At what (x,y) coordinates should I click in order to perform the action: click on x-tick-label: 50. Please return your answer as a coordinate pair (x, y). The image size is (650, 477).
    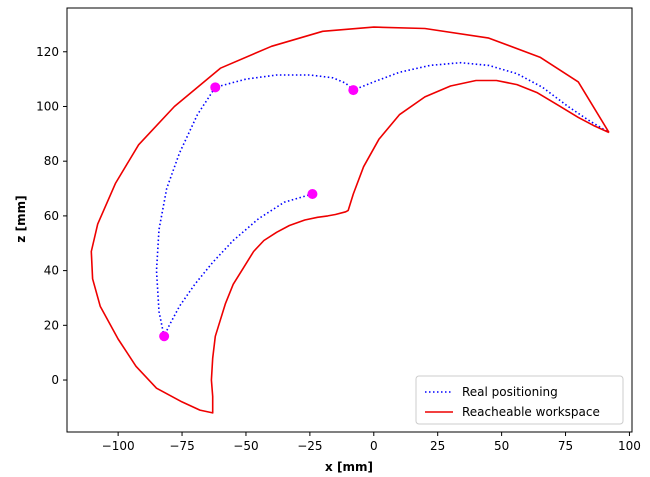
    Looking at the image, I should click on (501, 446).